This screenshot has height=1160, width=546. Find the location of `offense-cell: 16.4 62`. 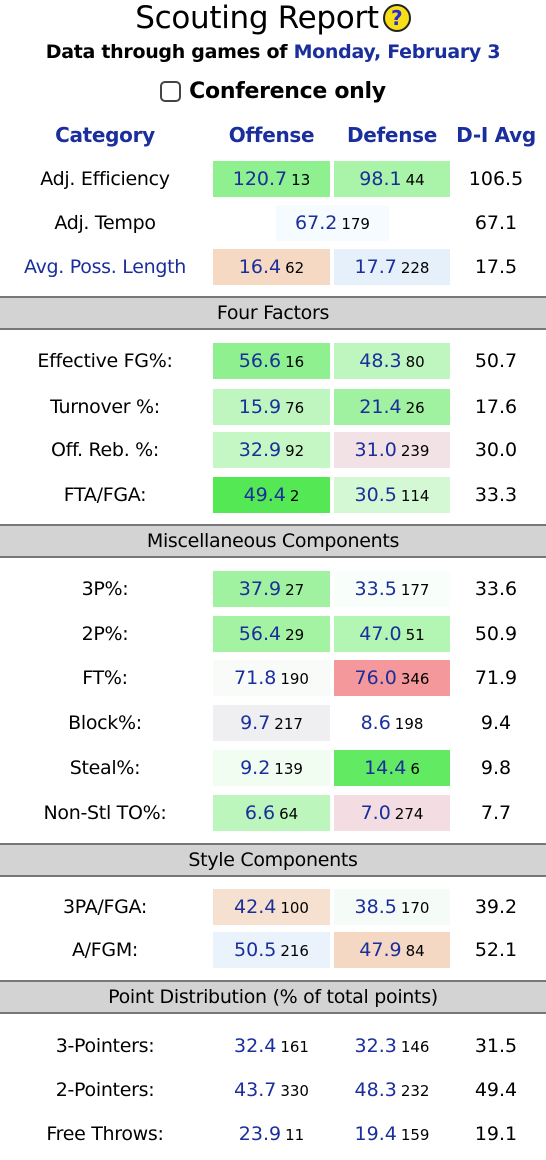

offense-cell: 16.4 62 is located at coordinates (271, 267).